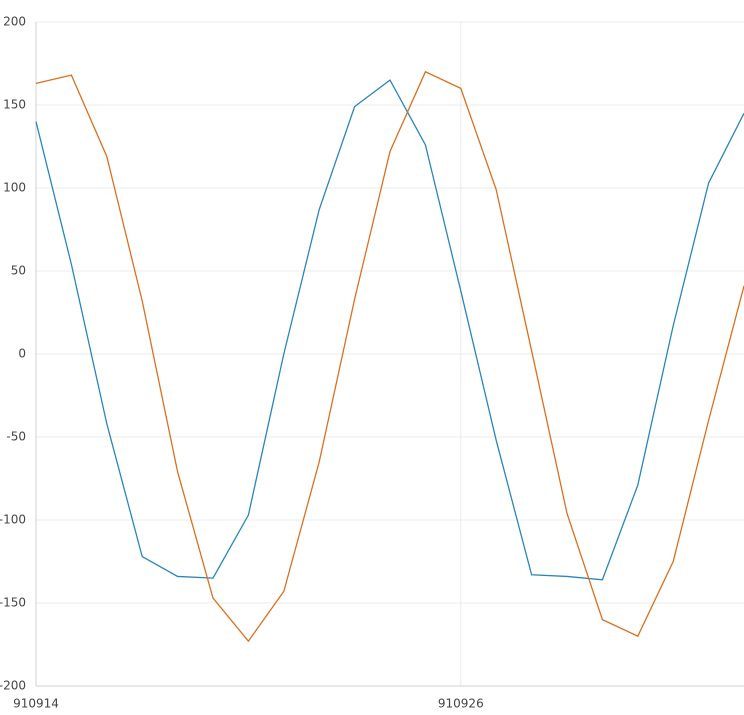 The width and height of the screenshot is (744, 715). Describe the element at coordinates (461, 704) in the screenshot. I see `x-tick-label: 910926` at that location.